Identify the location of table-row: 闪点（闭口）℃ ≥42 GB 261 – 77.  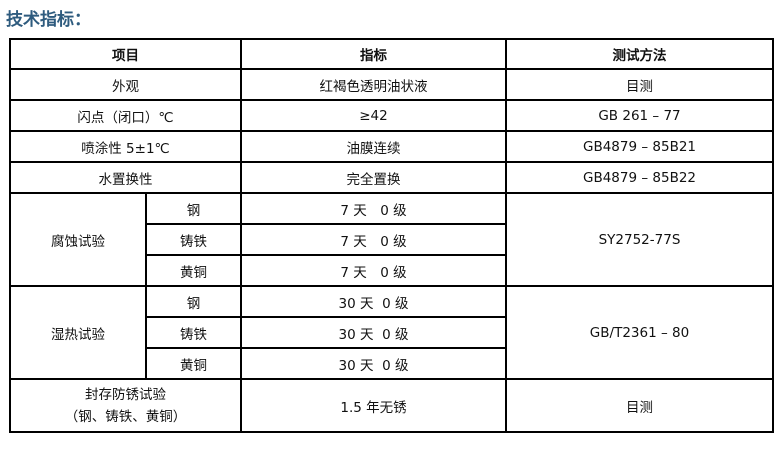
(391, 115).